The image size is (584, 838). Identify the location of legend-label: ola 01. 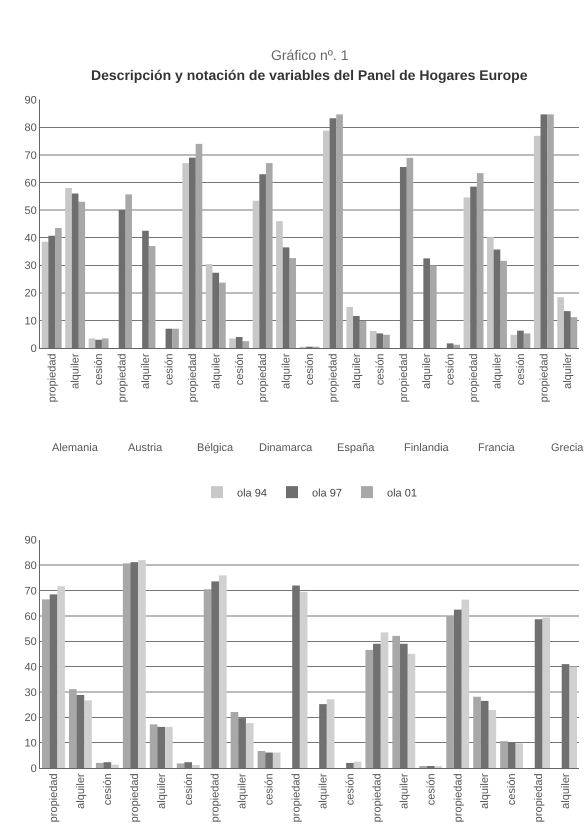
(401, 493).